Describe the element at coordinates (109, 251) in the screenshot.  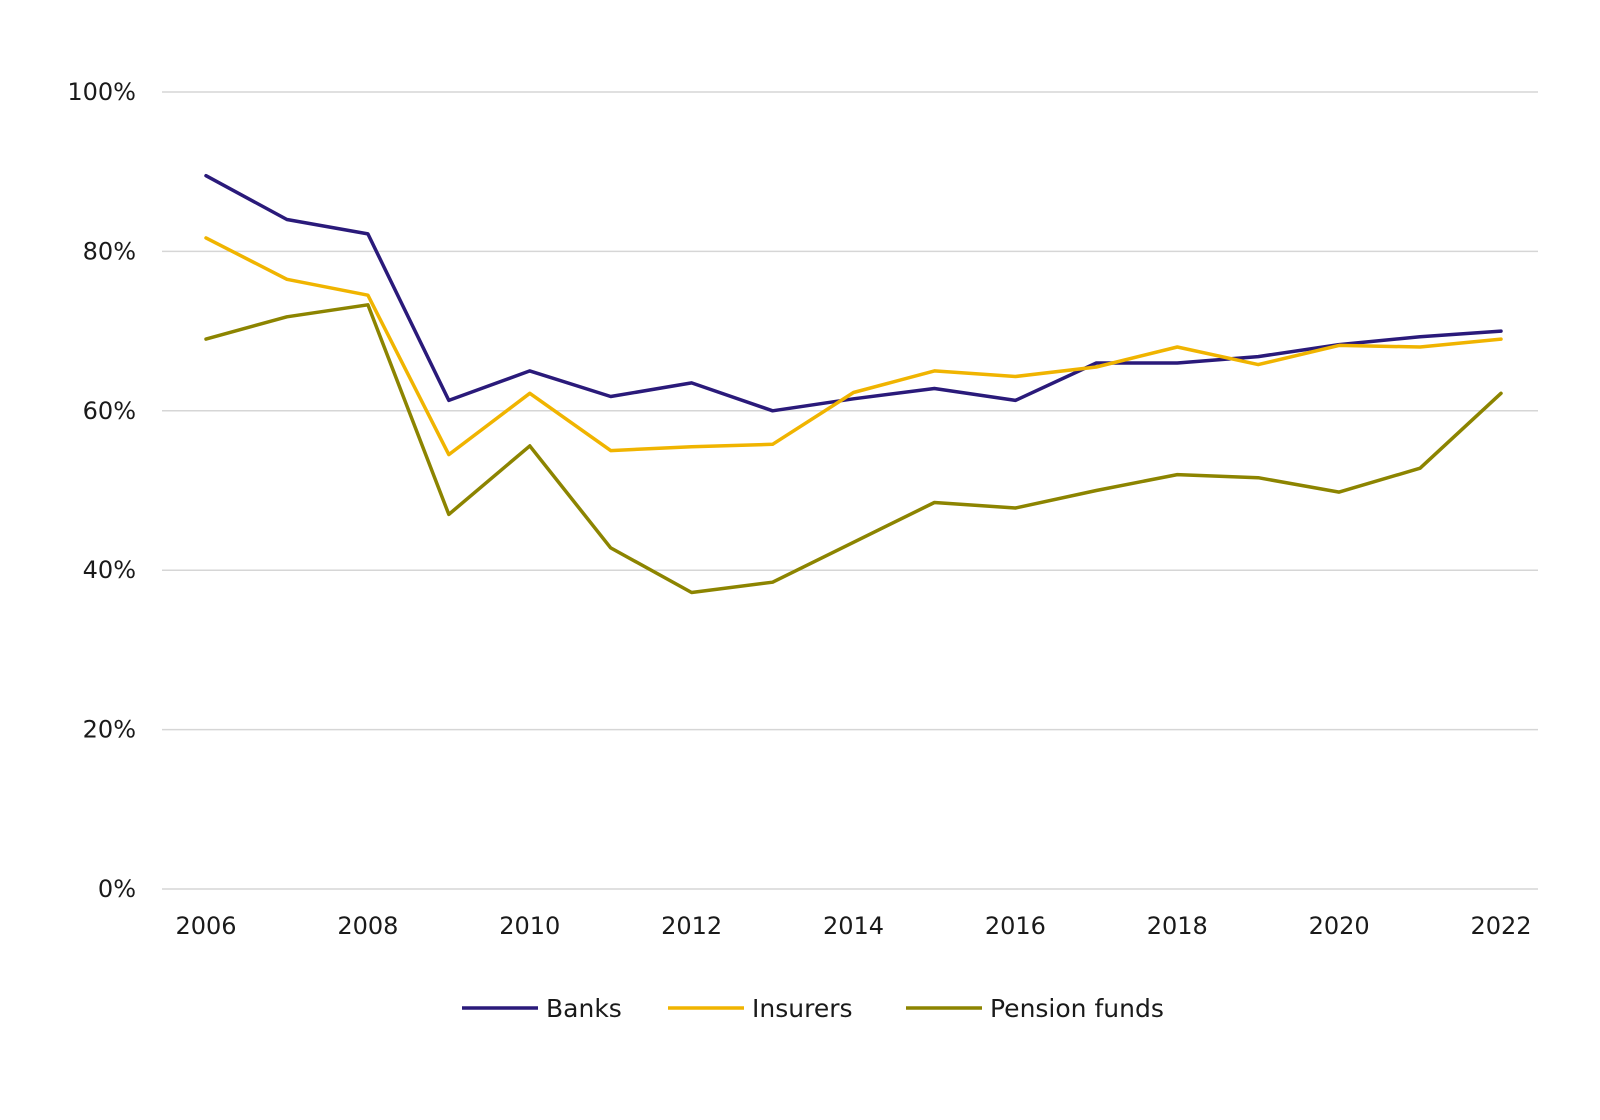
I see `y-tick-label: 80%` at that location.